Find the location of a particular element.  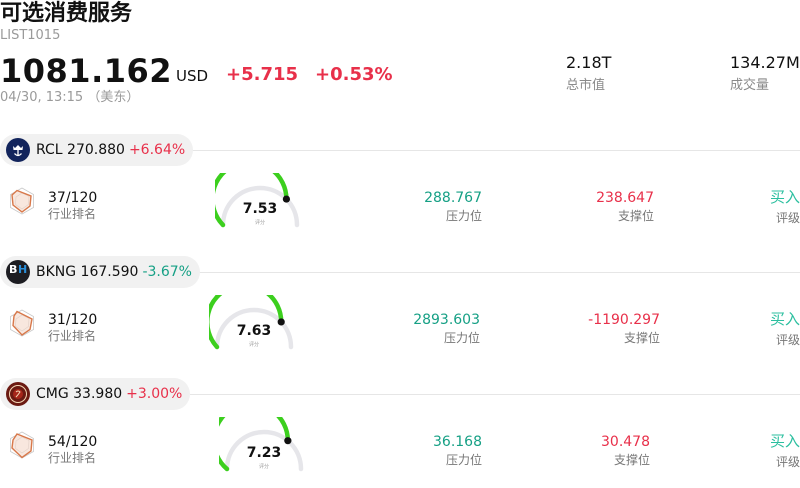

volume-label: 成交量 is located at coordinates (750, 85).